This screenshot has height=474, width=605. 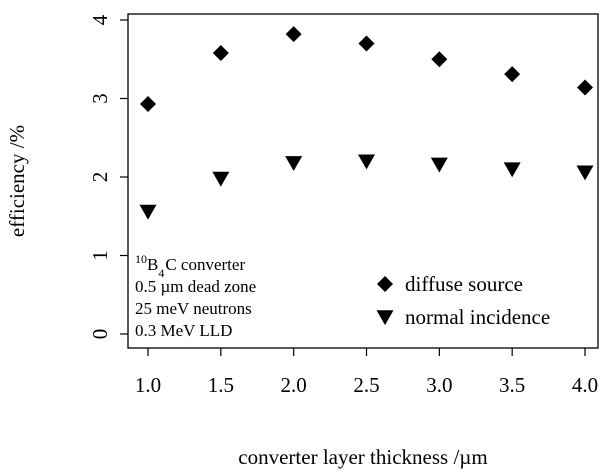 I want to click on annotation-line-dead-zone: 0.5 µm dead zone, so click(x=195, y=286).